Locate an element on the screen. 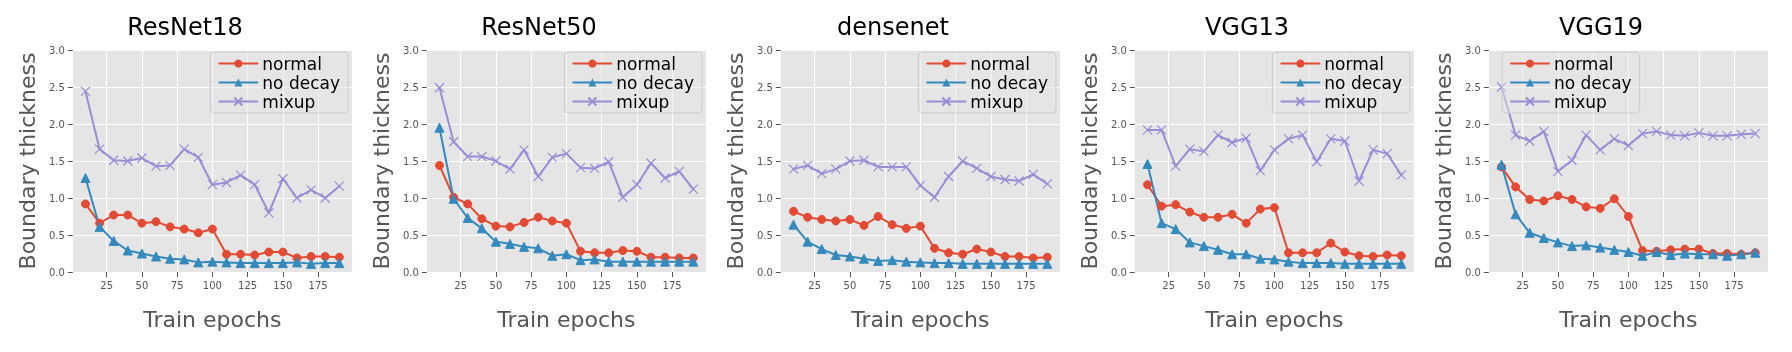 This screenshot has height=352, width=1792. chart-title: densenet is located at coordinates (893, 27).